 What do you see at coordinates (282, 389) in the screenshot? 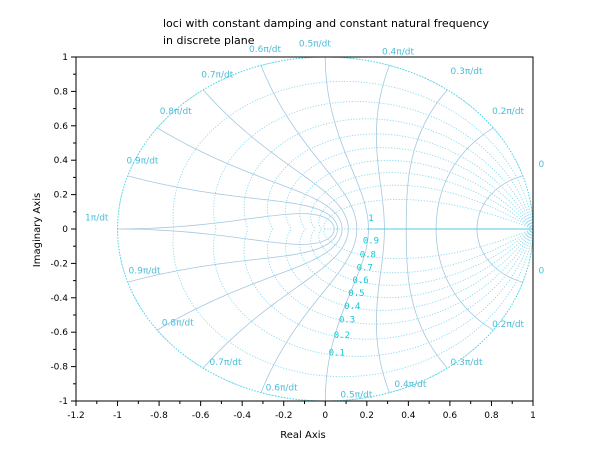
I see `frequency-label-lower: 0.6π/dt` at bounding box center [282, 389].